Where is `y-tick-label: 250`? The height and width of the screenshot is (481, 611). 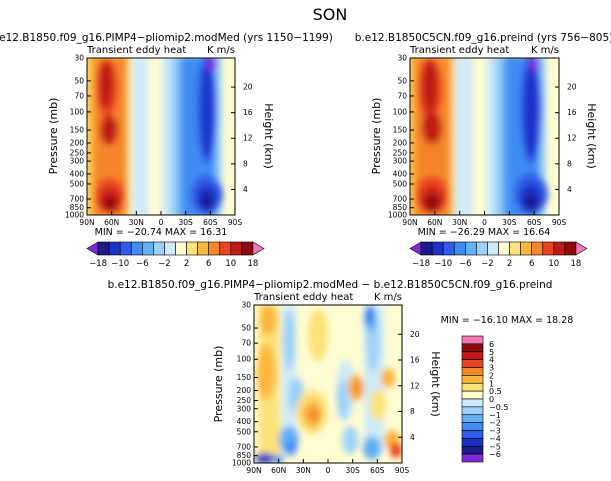 y-tick-label: 250 is located at coordinates (400, 152).